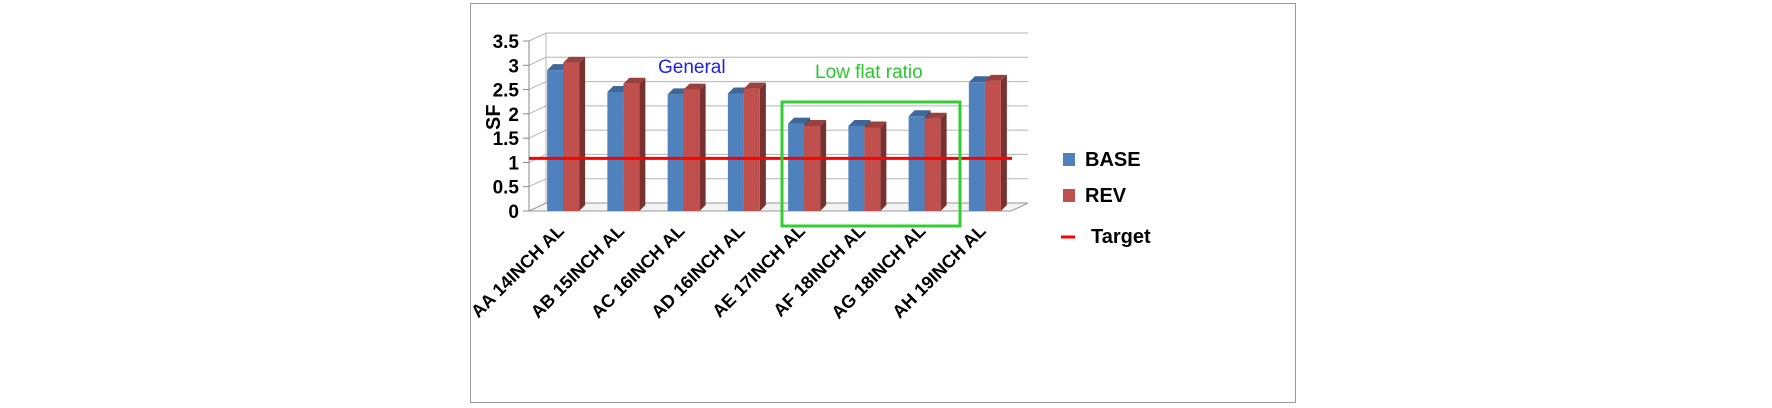 The image size is (1772, 408). Describe the element at coordinates (513, 115) in the screenshot. I see `y-tick-label: 2` at that location.